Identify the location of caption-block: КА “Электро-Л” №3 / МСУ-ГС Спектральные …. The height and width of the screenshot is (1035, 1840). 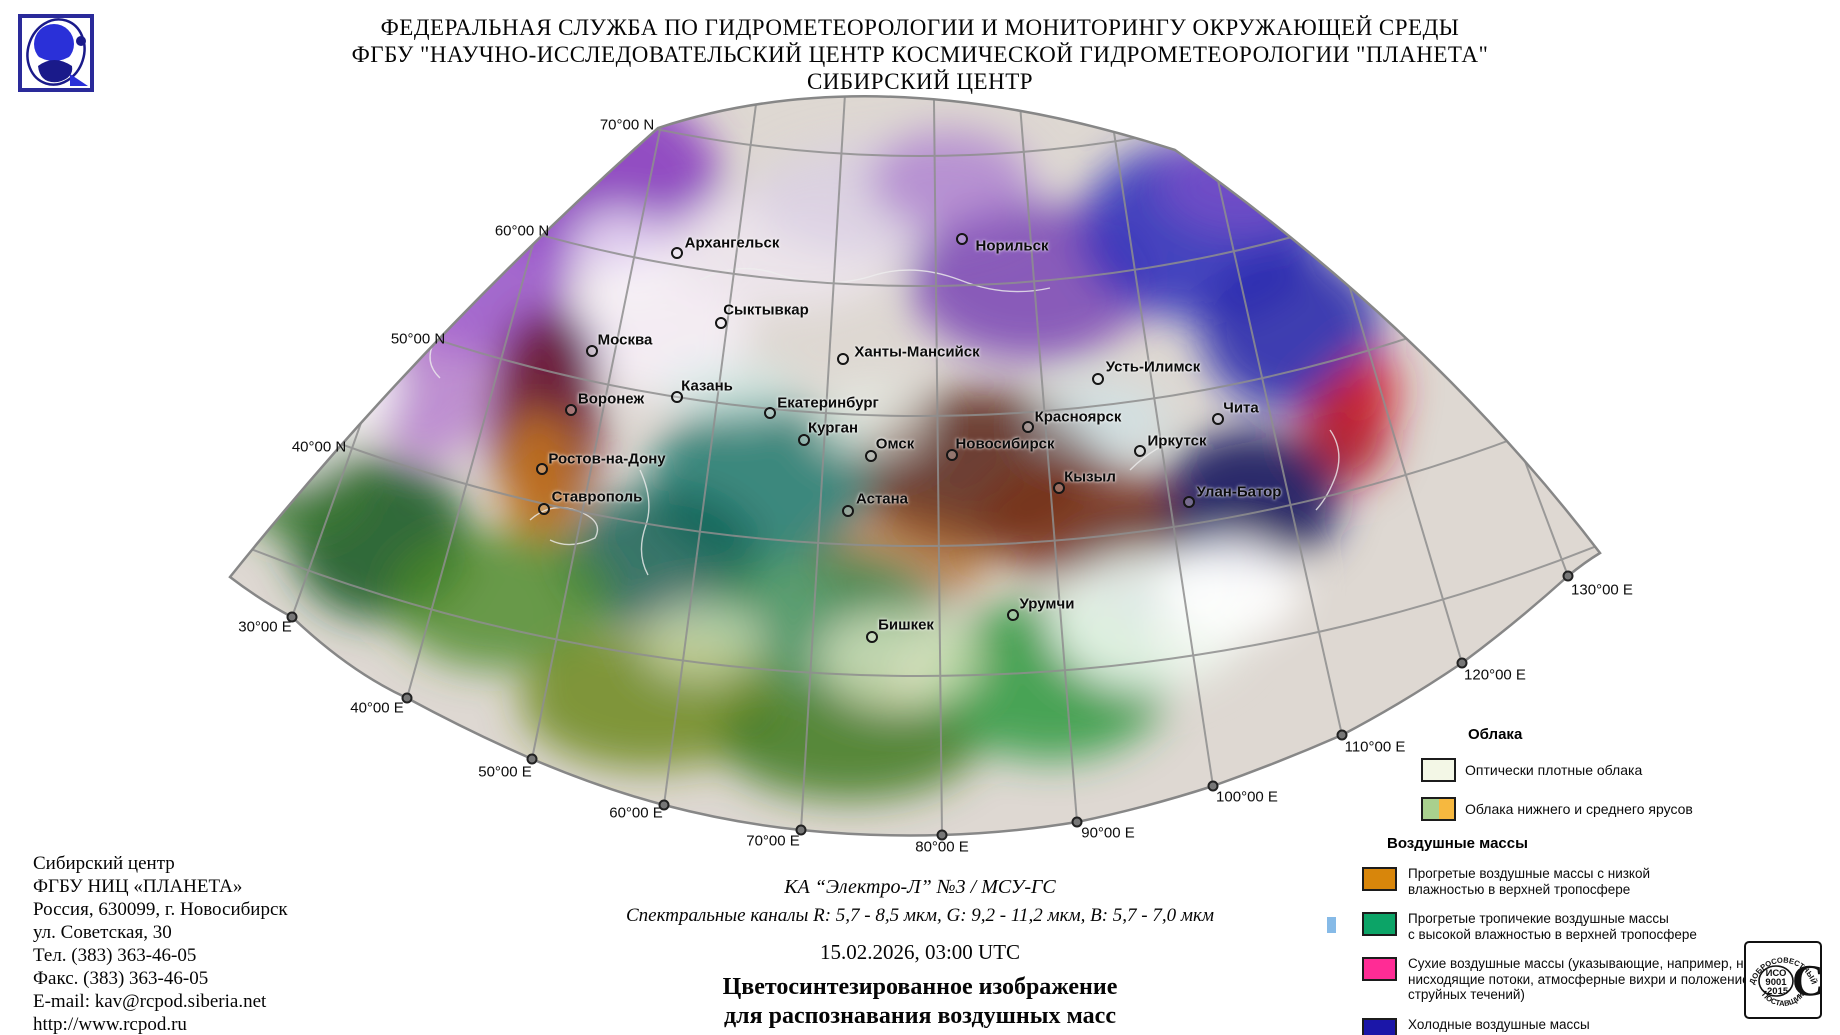
(920, 953).